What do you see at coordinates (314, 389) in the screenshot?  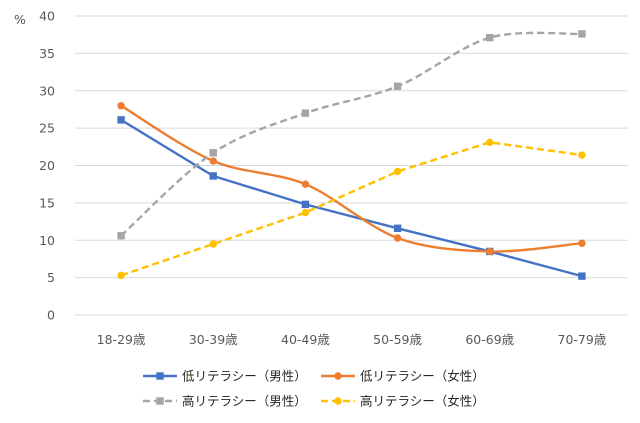 I see `legend: 低リテラシー（男性） 低リテラシー（女性） 高リテラシー（男性） 高リテラシー（女性）` at bounding box center [314, 389].